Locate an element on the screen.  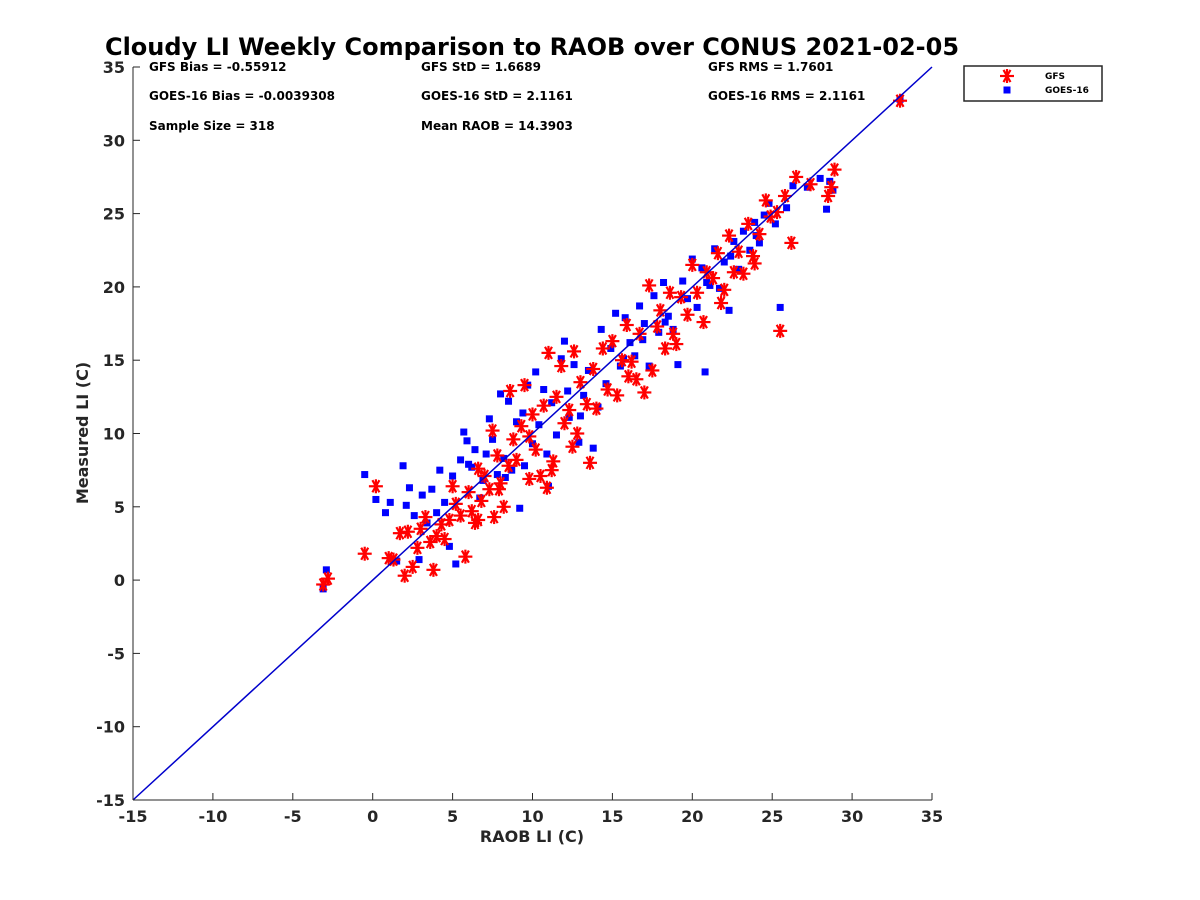
legend: GFS GOES-16 is located at coordinates (1033, 83).